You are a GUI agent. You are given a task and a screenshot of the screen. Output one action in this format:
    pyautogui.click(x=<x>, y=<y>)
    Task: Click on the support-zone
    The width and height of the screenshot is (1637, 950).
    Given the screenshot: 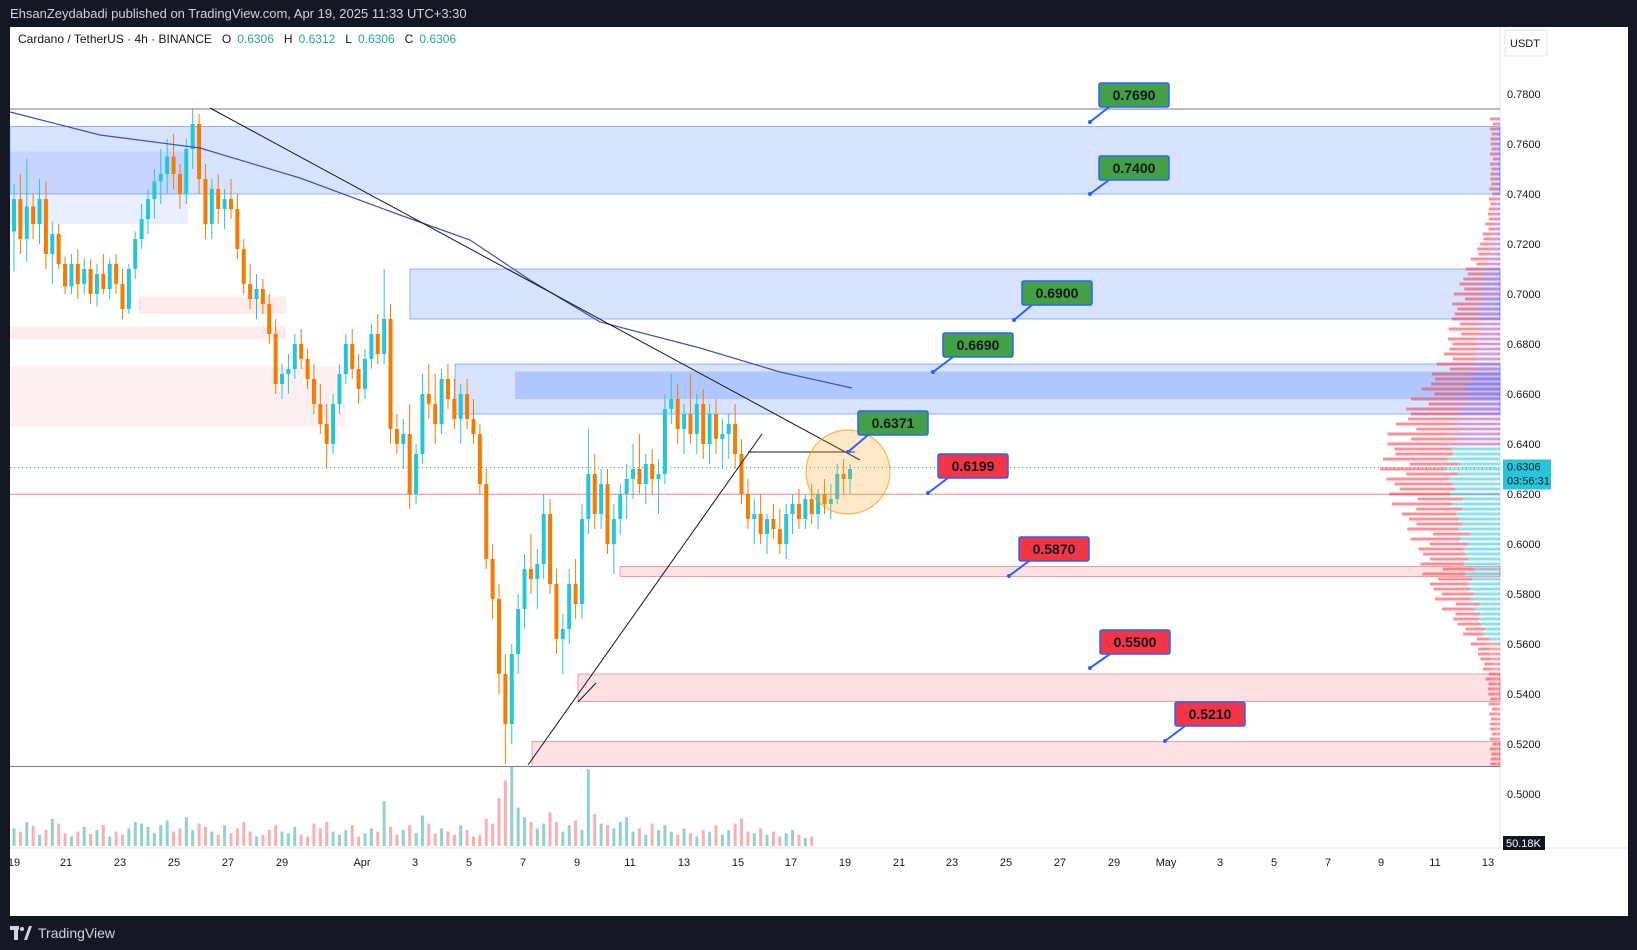 What is the action you would take?
    pyautogui.click(x=1039, y=687)
    